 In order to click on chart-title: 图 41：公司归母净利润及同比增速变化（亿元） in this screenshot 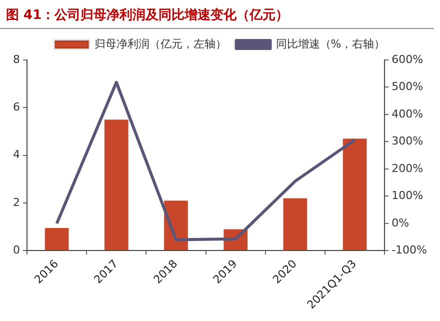, I will do `click(217, 14)`.